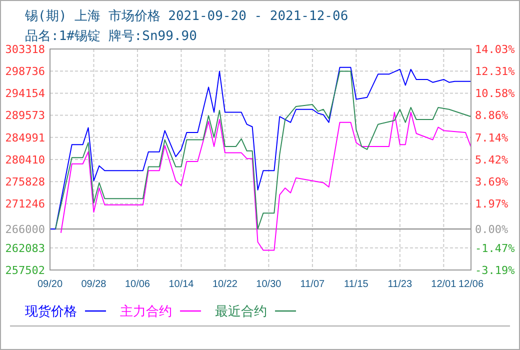 The image size is (520, 350). I want to click on y2-tick-label: 7.14%, so click(491, 137).